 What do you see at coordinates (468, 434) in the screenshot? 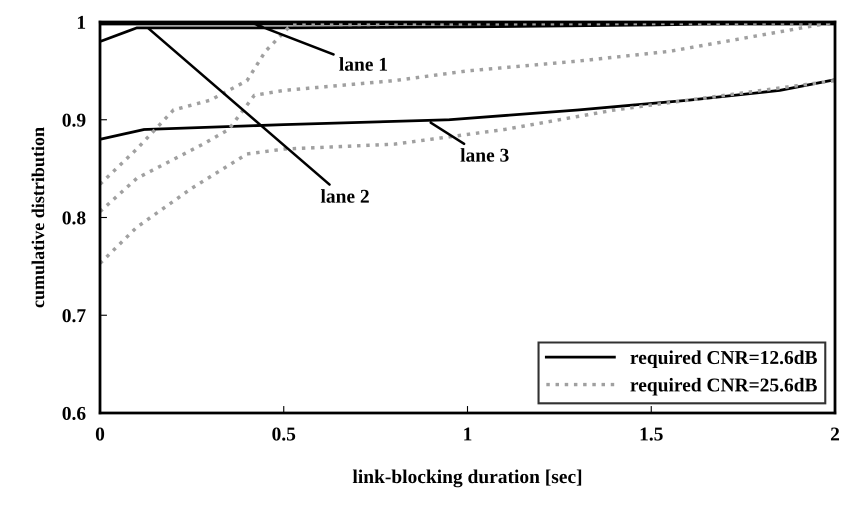
I see `x-tick-label: 1` at bounding box center [468, 434].